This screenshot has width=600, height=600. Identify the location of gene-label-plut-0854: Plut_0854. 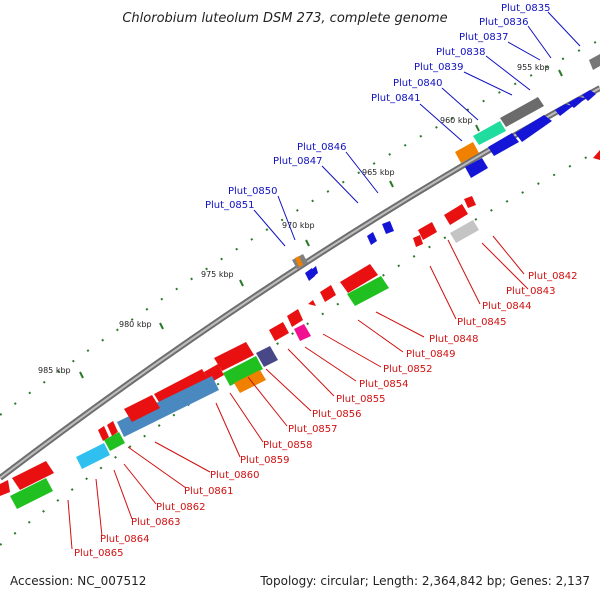
(384, 384).